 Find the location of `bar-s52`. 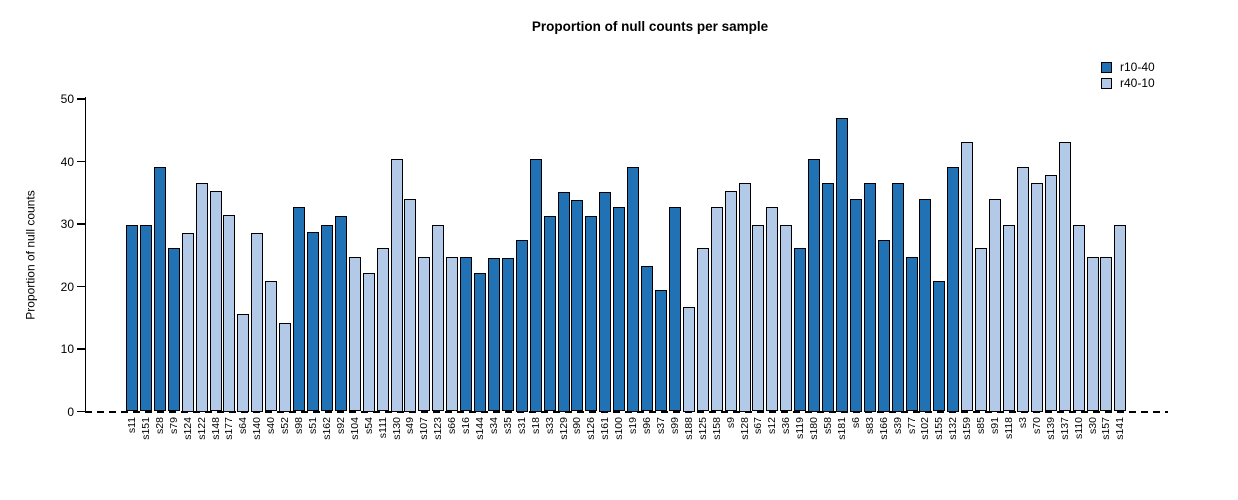

bar-s52 is located at coordinates (285, 367).